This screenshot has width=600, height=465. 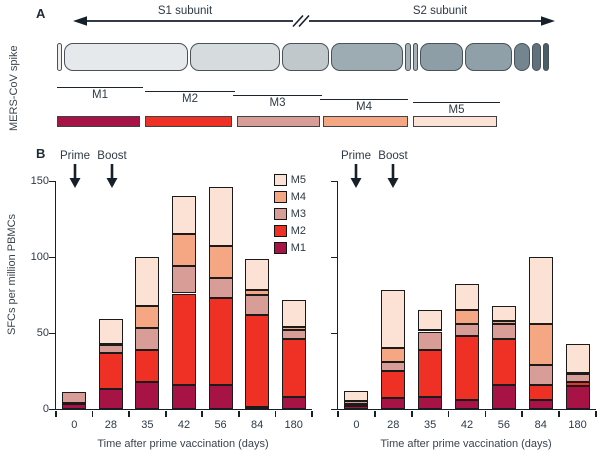 What do you see at coordinates (110, 349) in the screenshot?
I see `bar-segment-m3-day28` at bounding box center [110, 349].